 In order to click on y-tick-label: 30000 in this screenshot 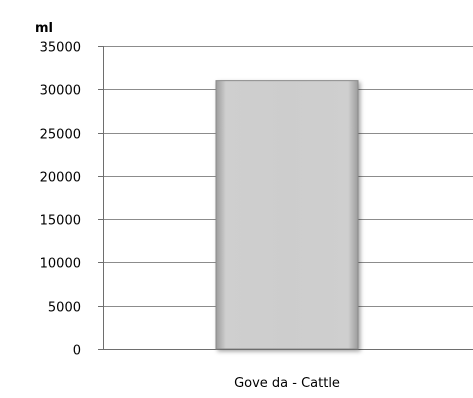, I will do `click(60, 91)`.